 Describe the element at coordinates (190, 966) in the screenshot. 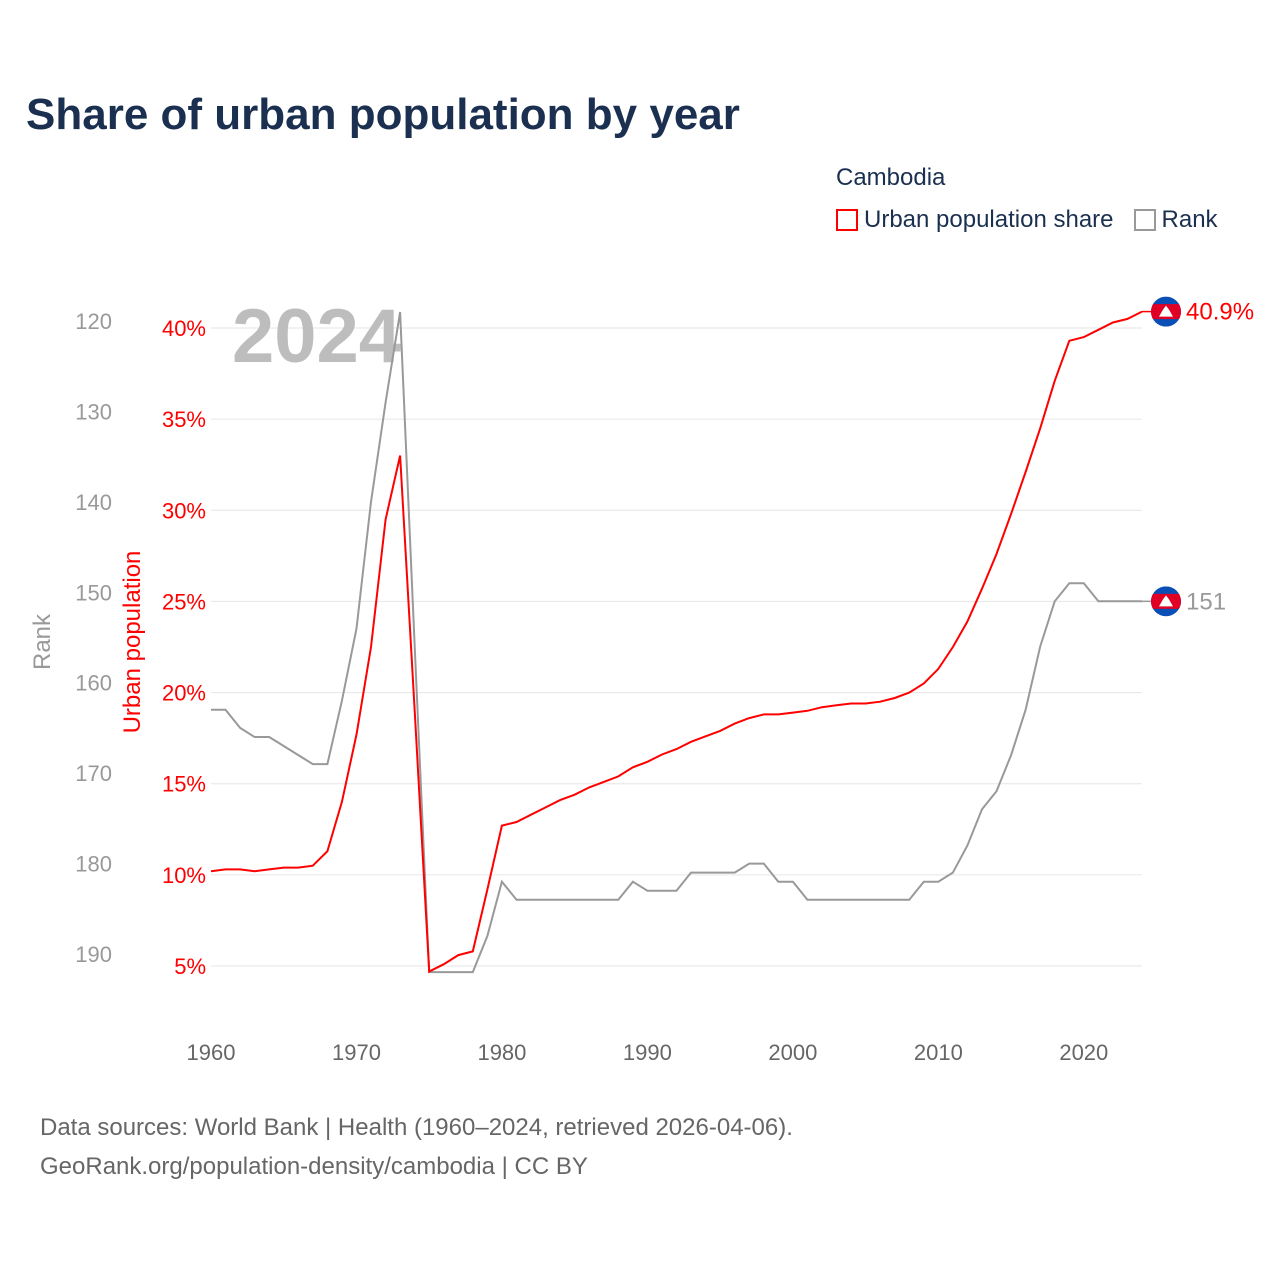

I see `urban-tick-label: 5%` at that location.